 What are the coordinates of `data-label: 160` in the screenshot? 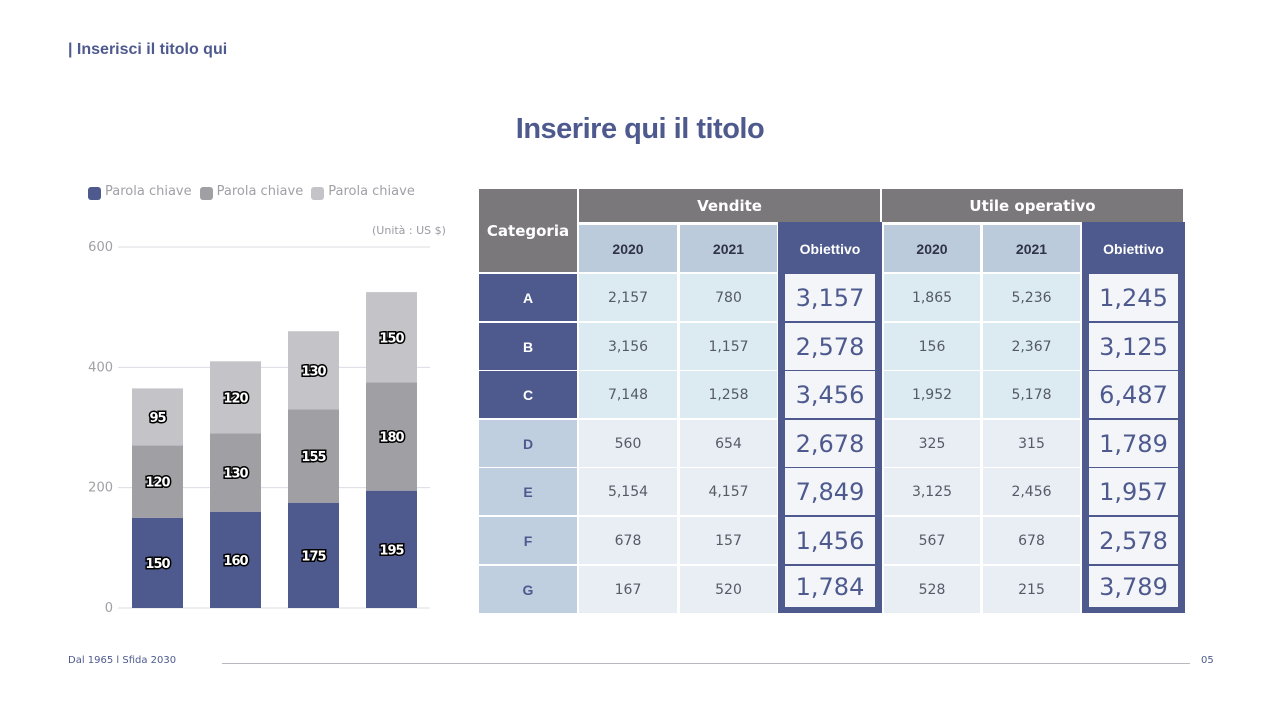 It's located at (235, 561).